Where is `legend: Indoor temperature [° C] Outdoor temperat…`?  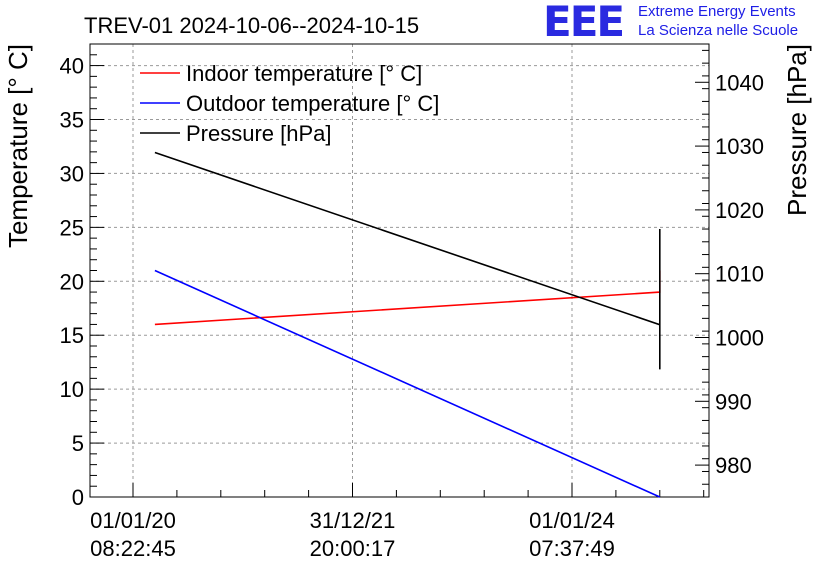
legend: Indoor temperature [° C] Outdoor temperat… is located at coordinates (289, 103).